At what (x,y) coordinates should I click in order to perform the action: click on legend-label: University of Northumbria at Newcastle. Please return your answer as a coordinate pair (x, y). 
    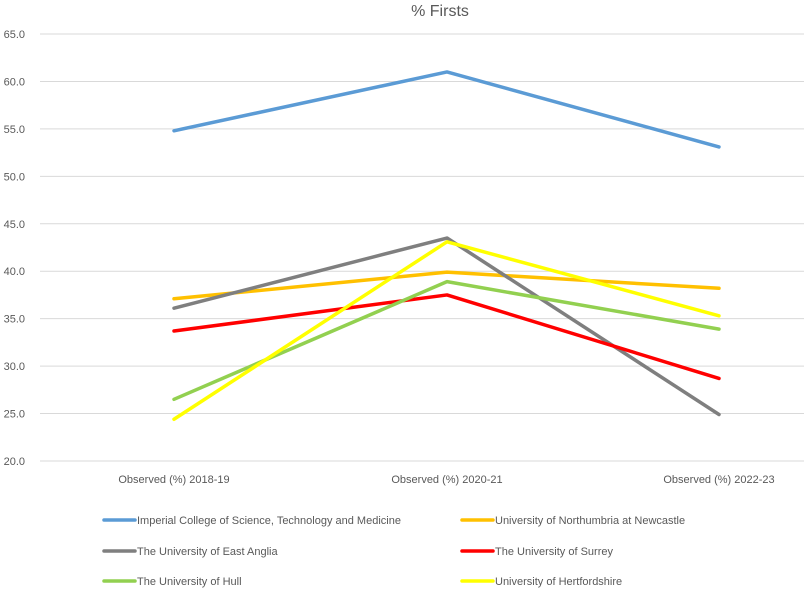
    Looking at the image, I should click on (590, 521).